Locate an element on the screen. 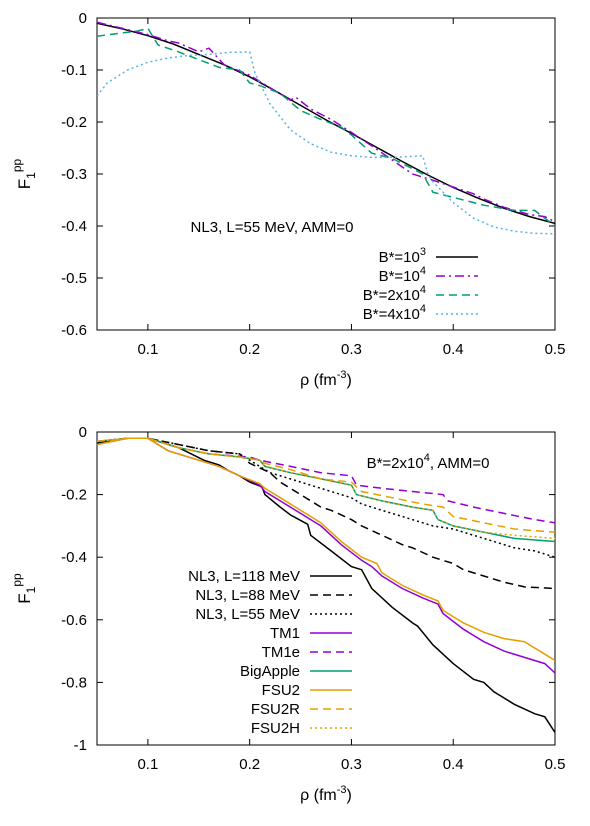 Image resolution: width=590 pixels, height=826 pixels. legend-label: FSU2H is located at coordinates (275, 728).